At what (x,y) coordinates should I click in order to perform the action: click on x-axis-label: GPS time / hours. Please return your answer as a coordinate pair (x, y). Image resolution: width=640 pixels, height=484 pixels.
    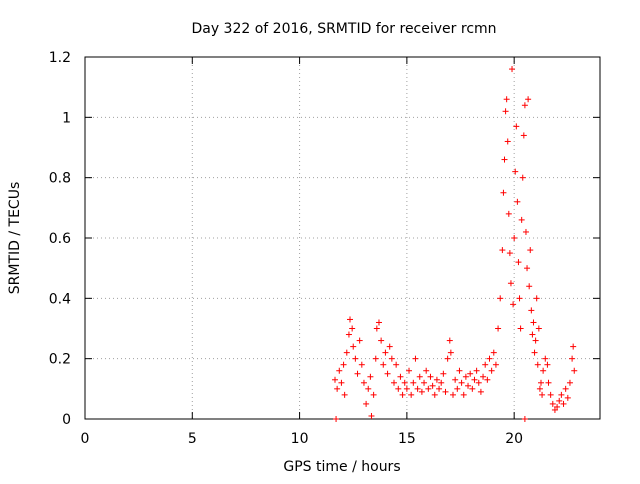
    Looking at the image, I should click on (341, 467).